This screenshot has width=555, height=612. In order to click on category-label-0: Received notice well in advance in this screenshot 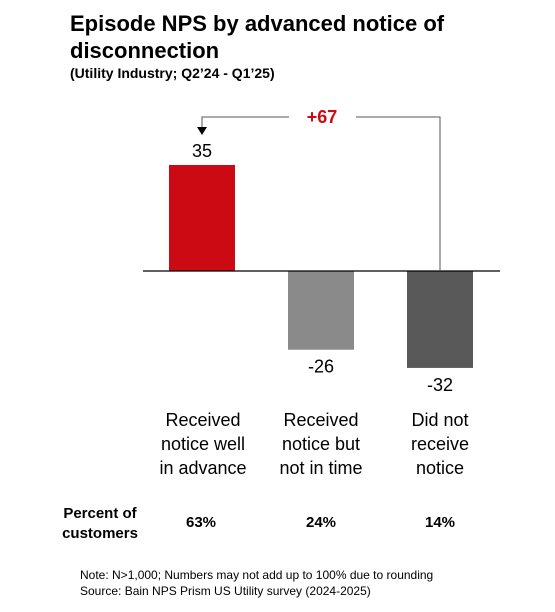, I will do `click(203, 444)`.